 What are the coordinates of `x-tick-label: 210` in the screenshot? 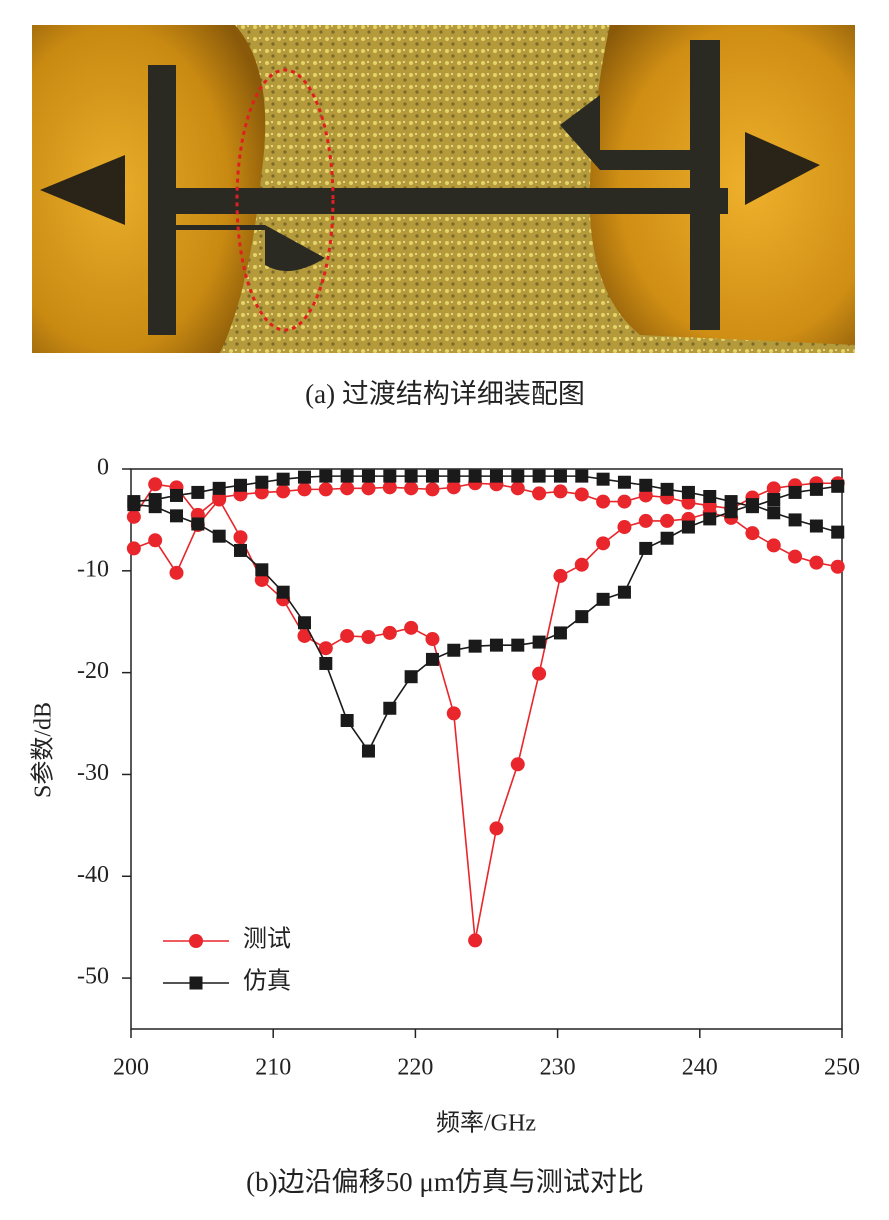 It's located at (273, 1068).